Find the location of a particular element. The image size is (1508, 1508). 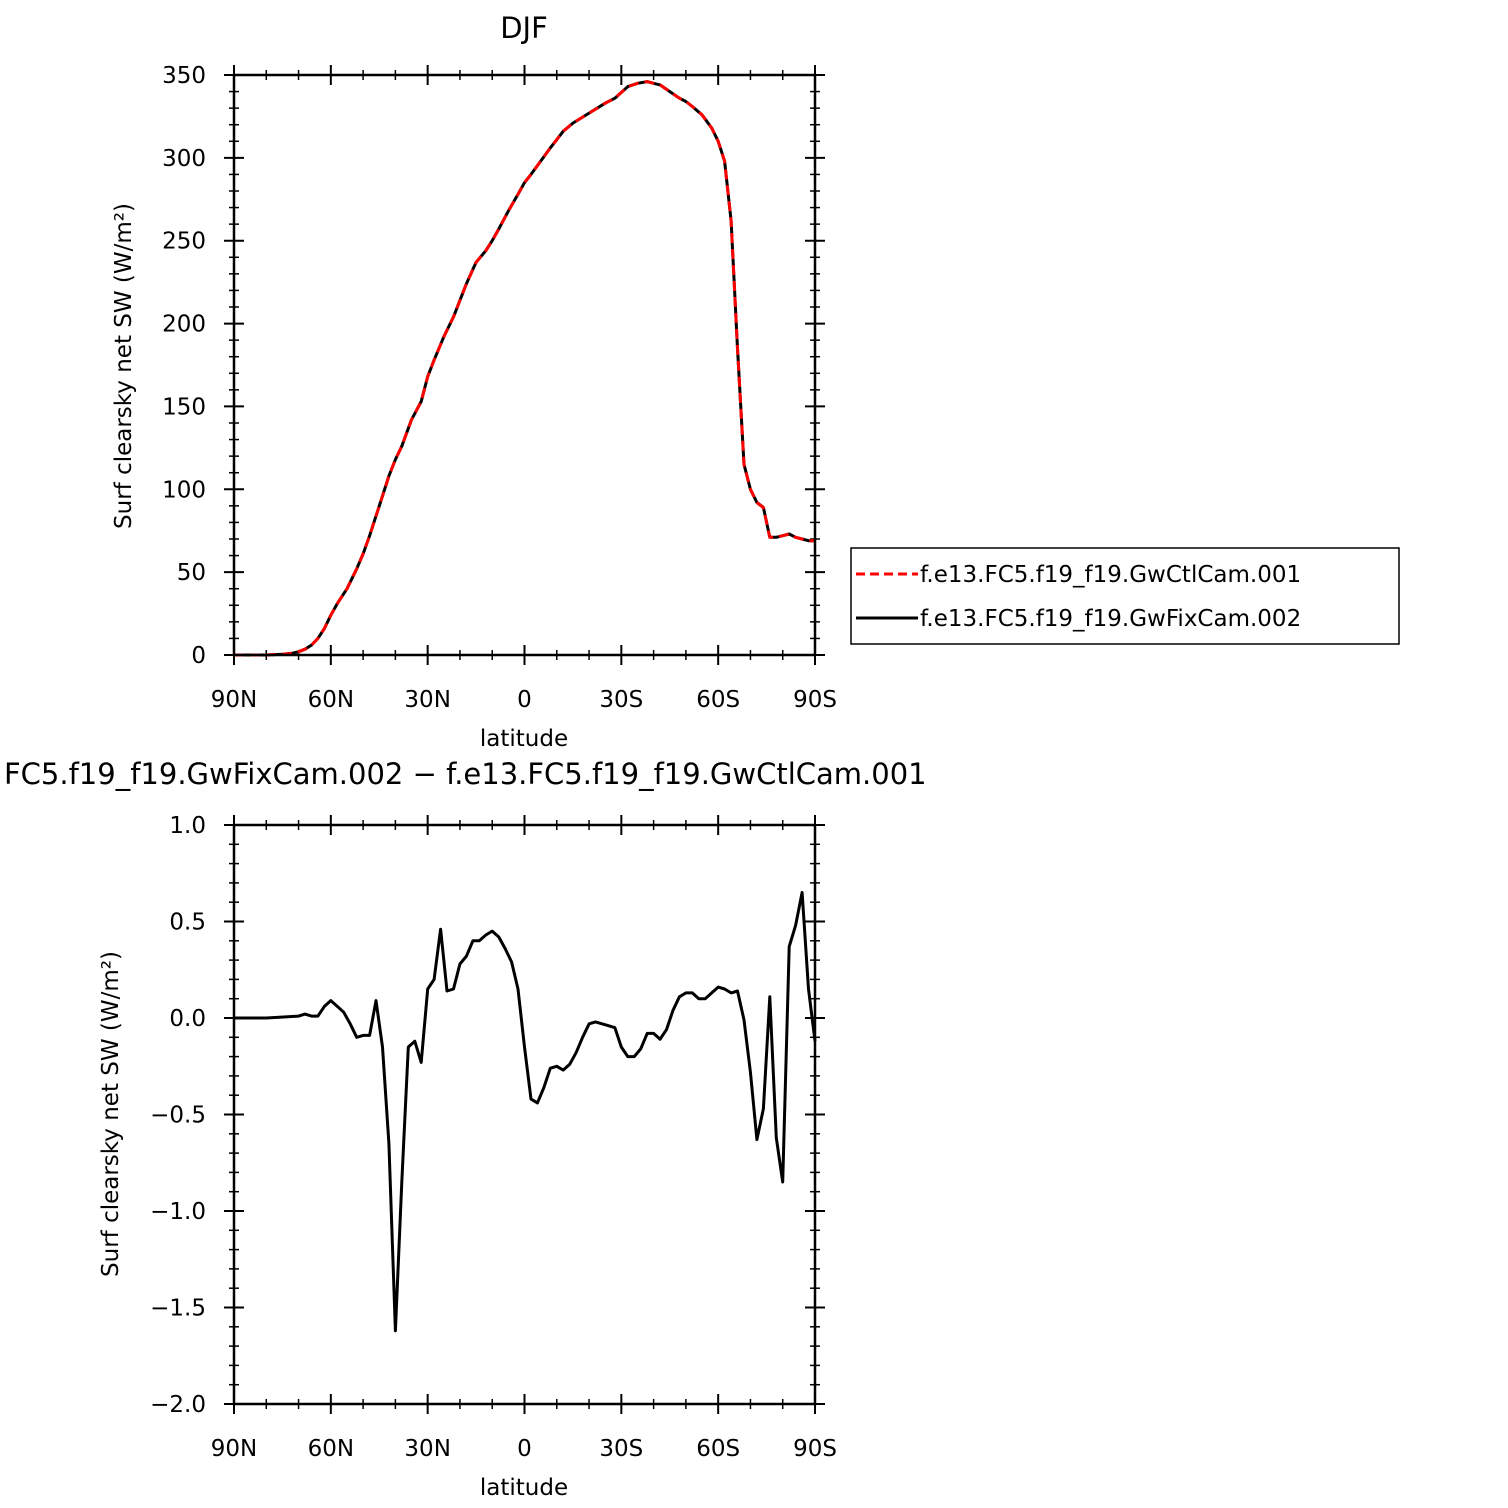

bottom-chart-y-tick-label: 0.0 is located at coordinates (187, 1019).